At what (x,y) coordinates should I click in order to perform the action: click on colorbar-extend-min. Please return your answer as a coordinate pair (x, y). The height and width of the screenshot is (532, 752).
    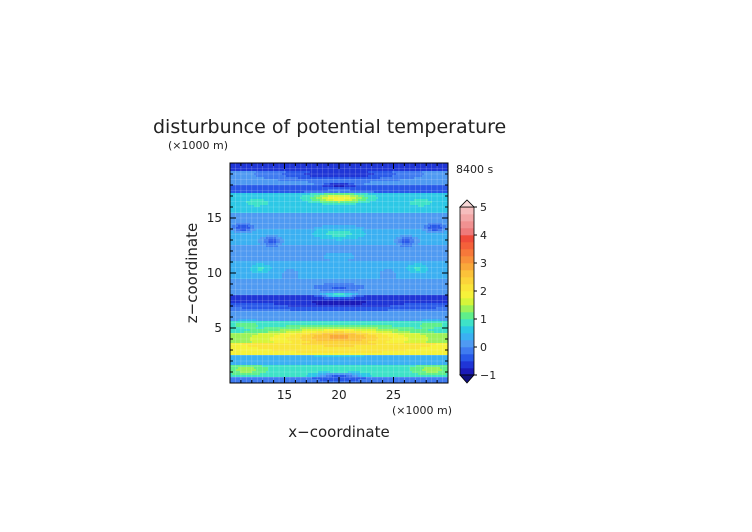
    Looking at the image, I should click on (467, 379).